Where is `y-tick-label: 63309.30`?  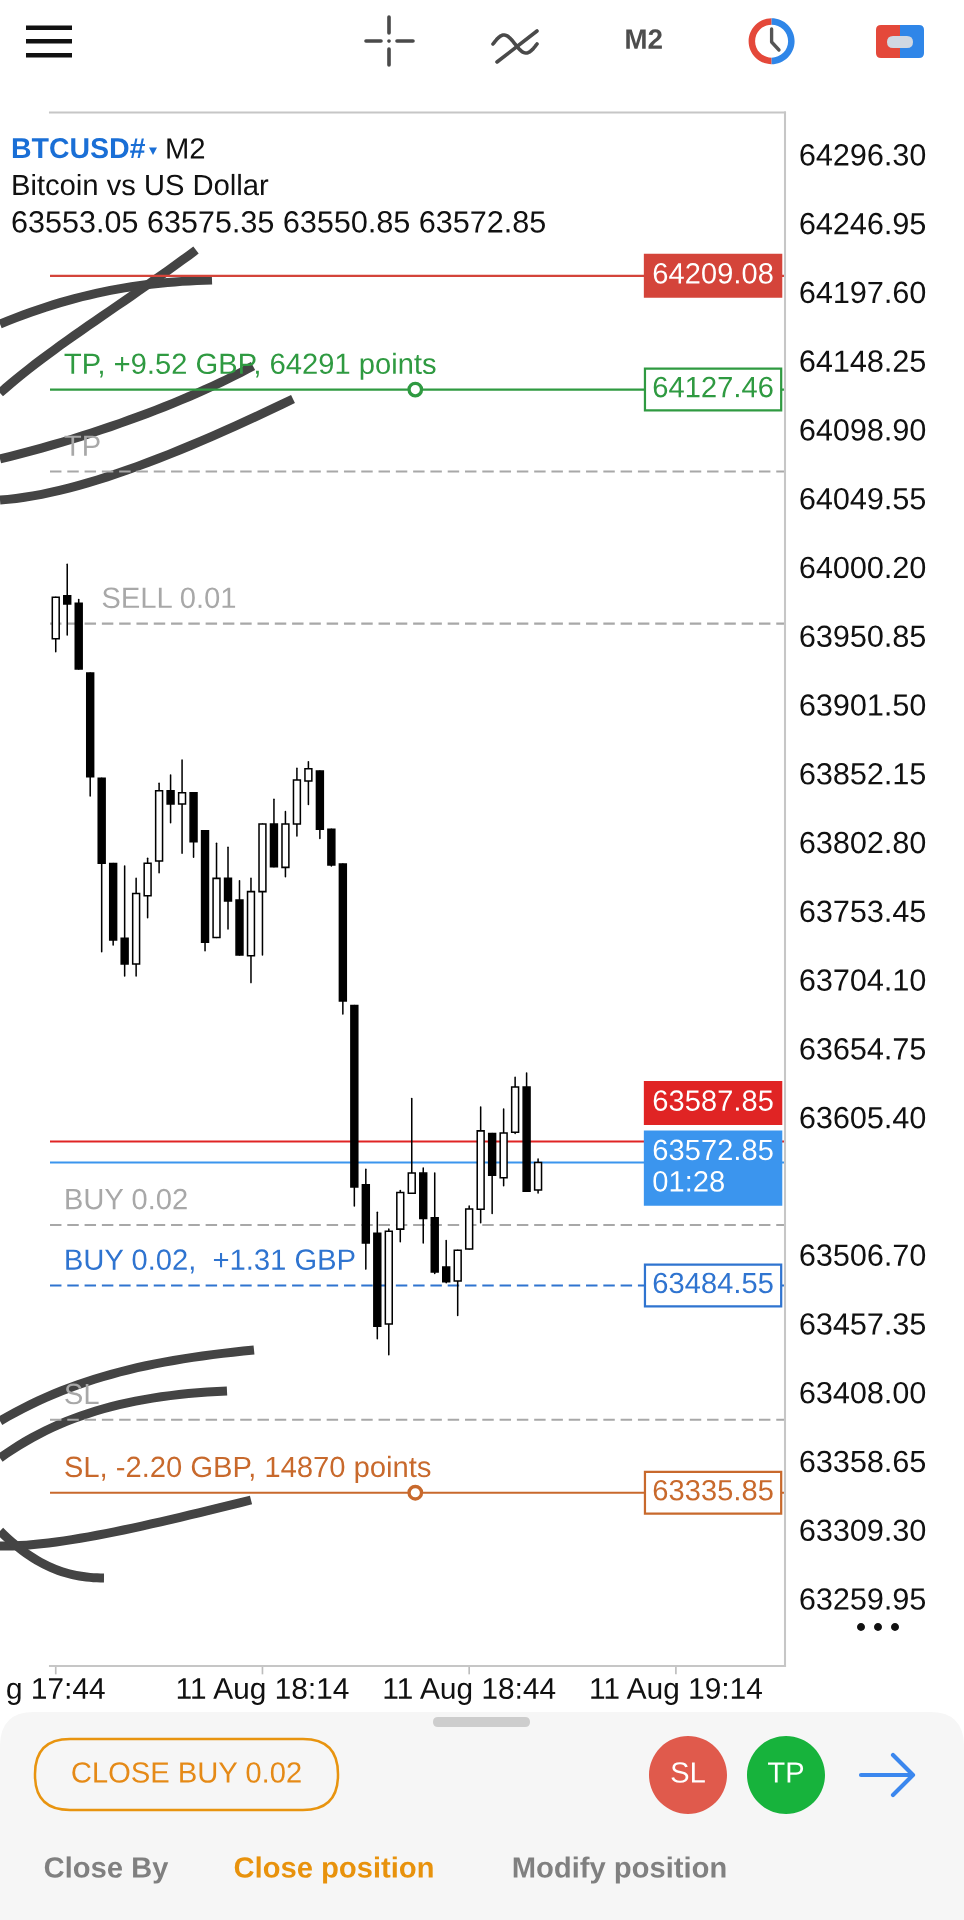 y-tick-label: 63309.30 is located at coordinates (863, 1530).